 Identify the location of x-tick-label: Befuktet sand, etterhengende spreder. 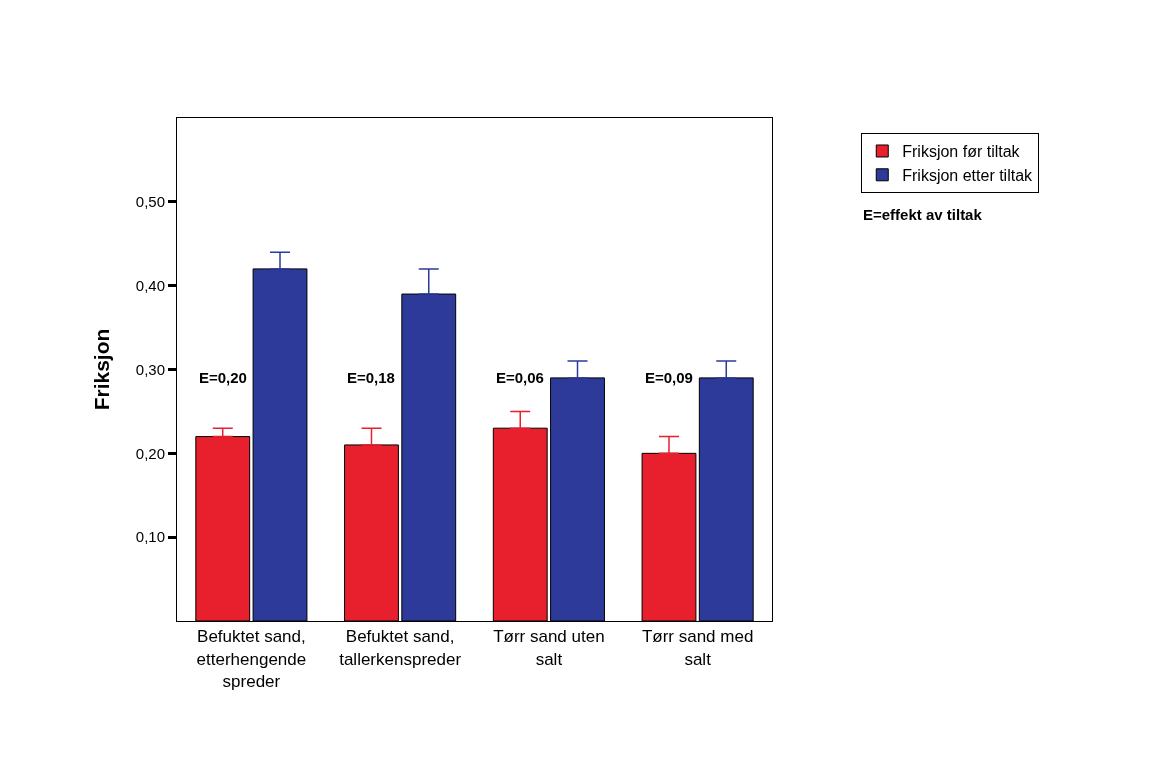
(251, 659).